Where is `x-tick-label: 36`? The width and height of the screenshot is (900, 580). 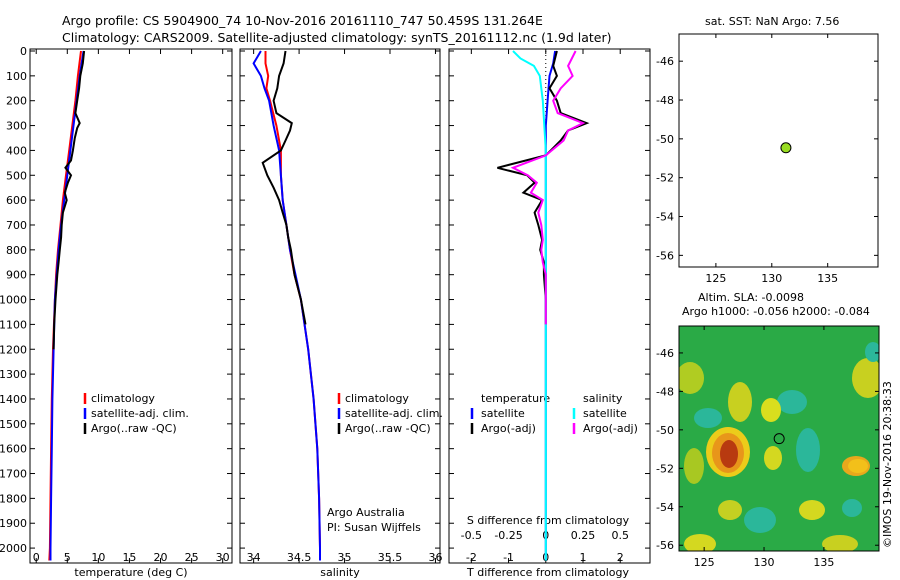
x-tick-label: 36 is located at coordinates (435, 557).